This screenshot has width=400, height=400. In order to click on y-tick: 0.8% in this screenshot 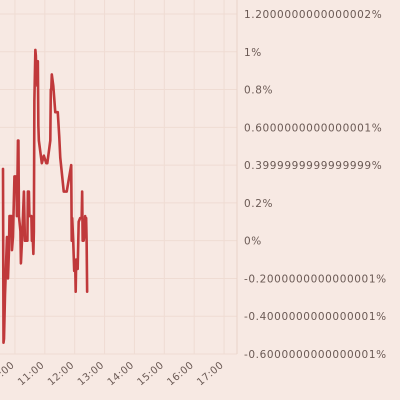, I will do `click(258, 91)`.